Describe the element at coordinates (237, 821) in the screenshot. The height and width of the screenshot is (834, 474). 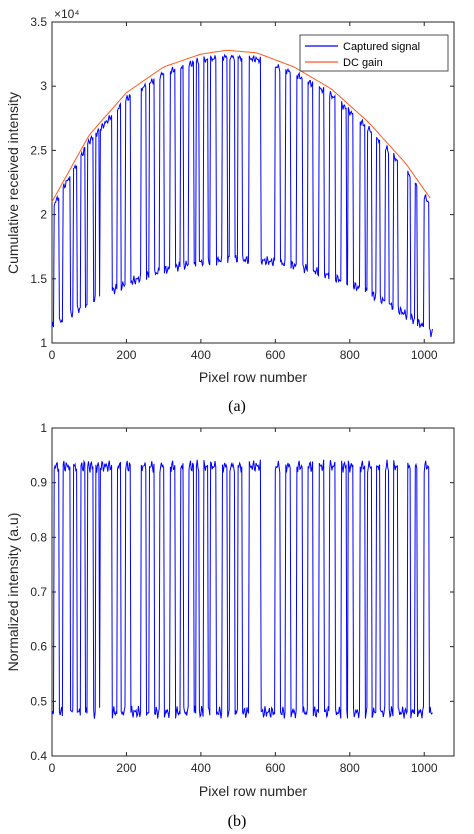
I see `caption-b: (b)` at that location.